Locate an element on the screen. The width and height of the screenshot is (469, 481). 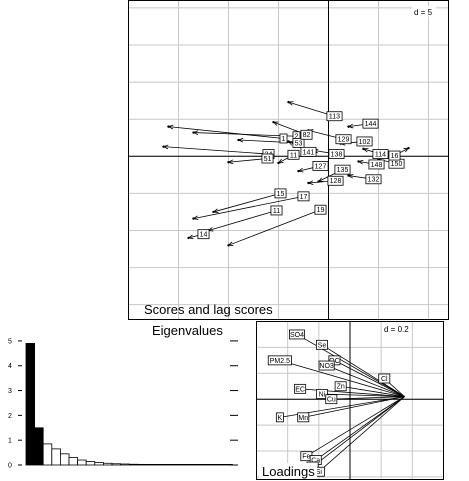
score-label: 144 is located at coordinates (371, 124).